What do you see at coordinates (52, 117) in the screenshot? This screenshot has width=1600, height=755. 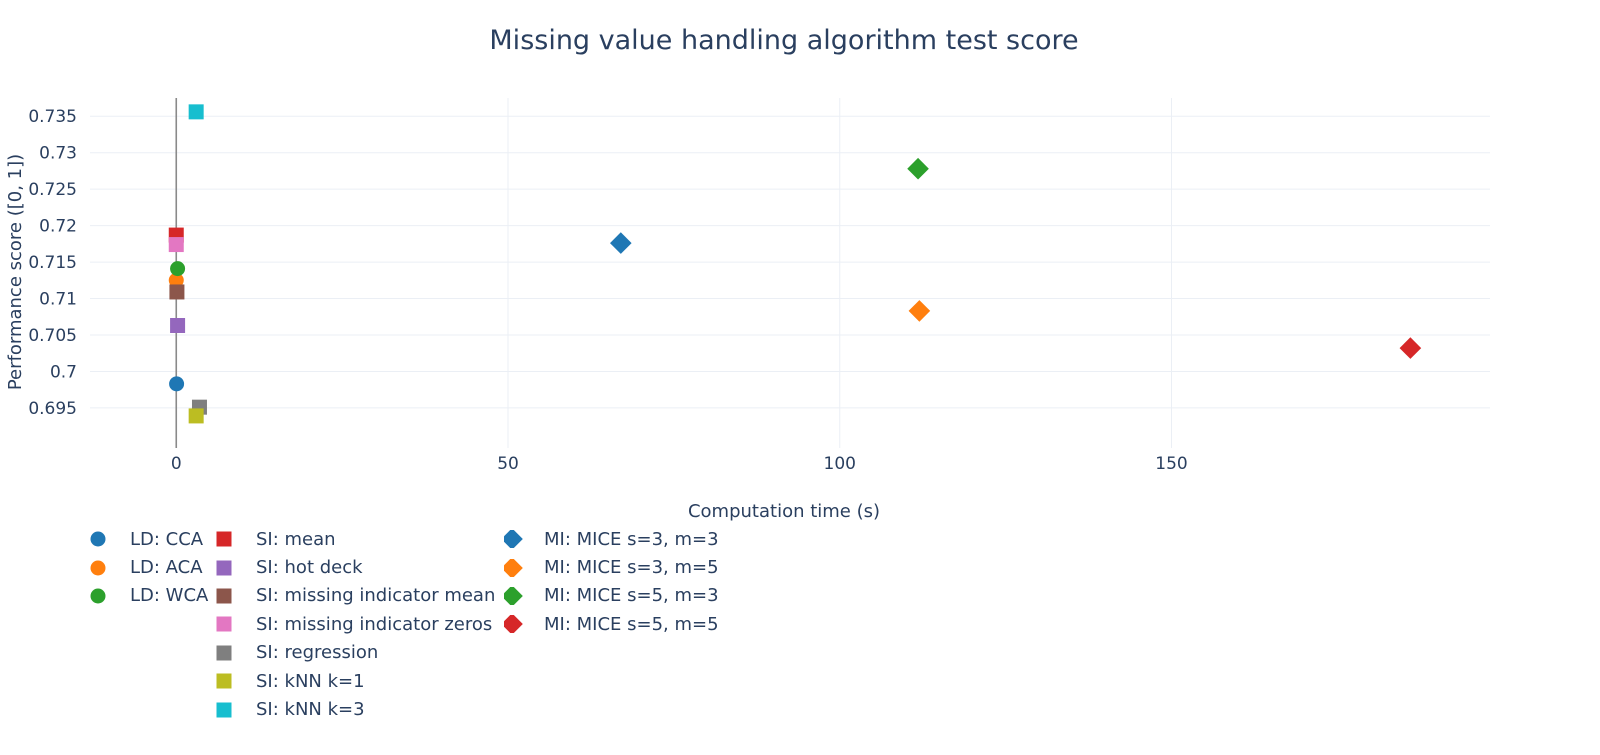 I see `y-tick-label: 0.735` at bounding box center [52, 117].